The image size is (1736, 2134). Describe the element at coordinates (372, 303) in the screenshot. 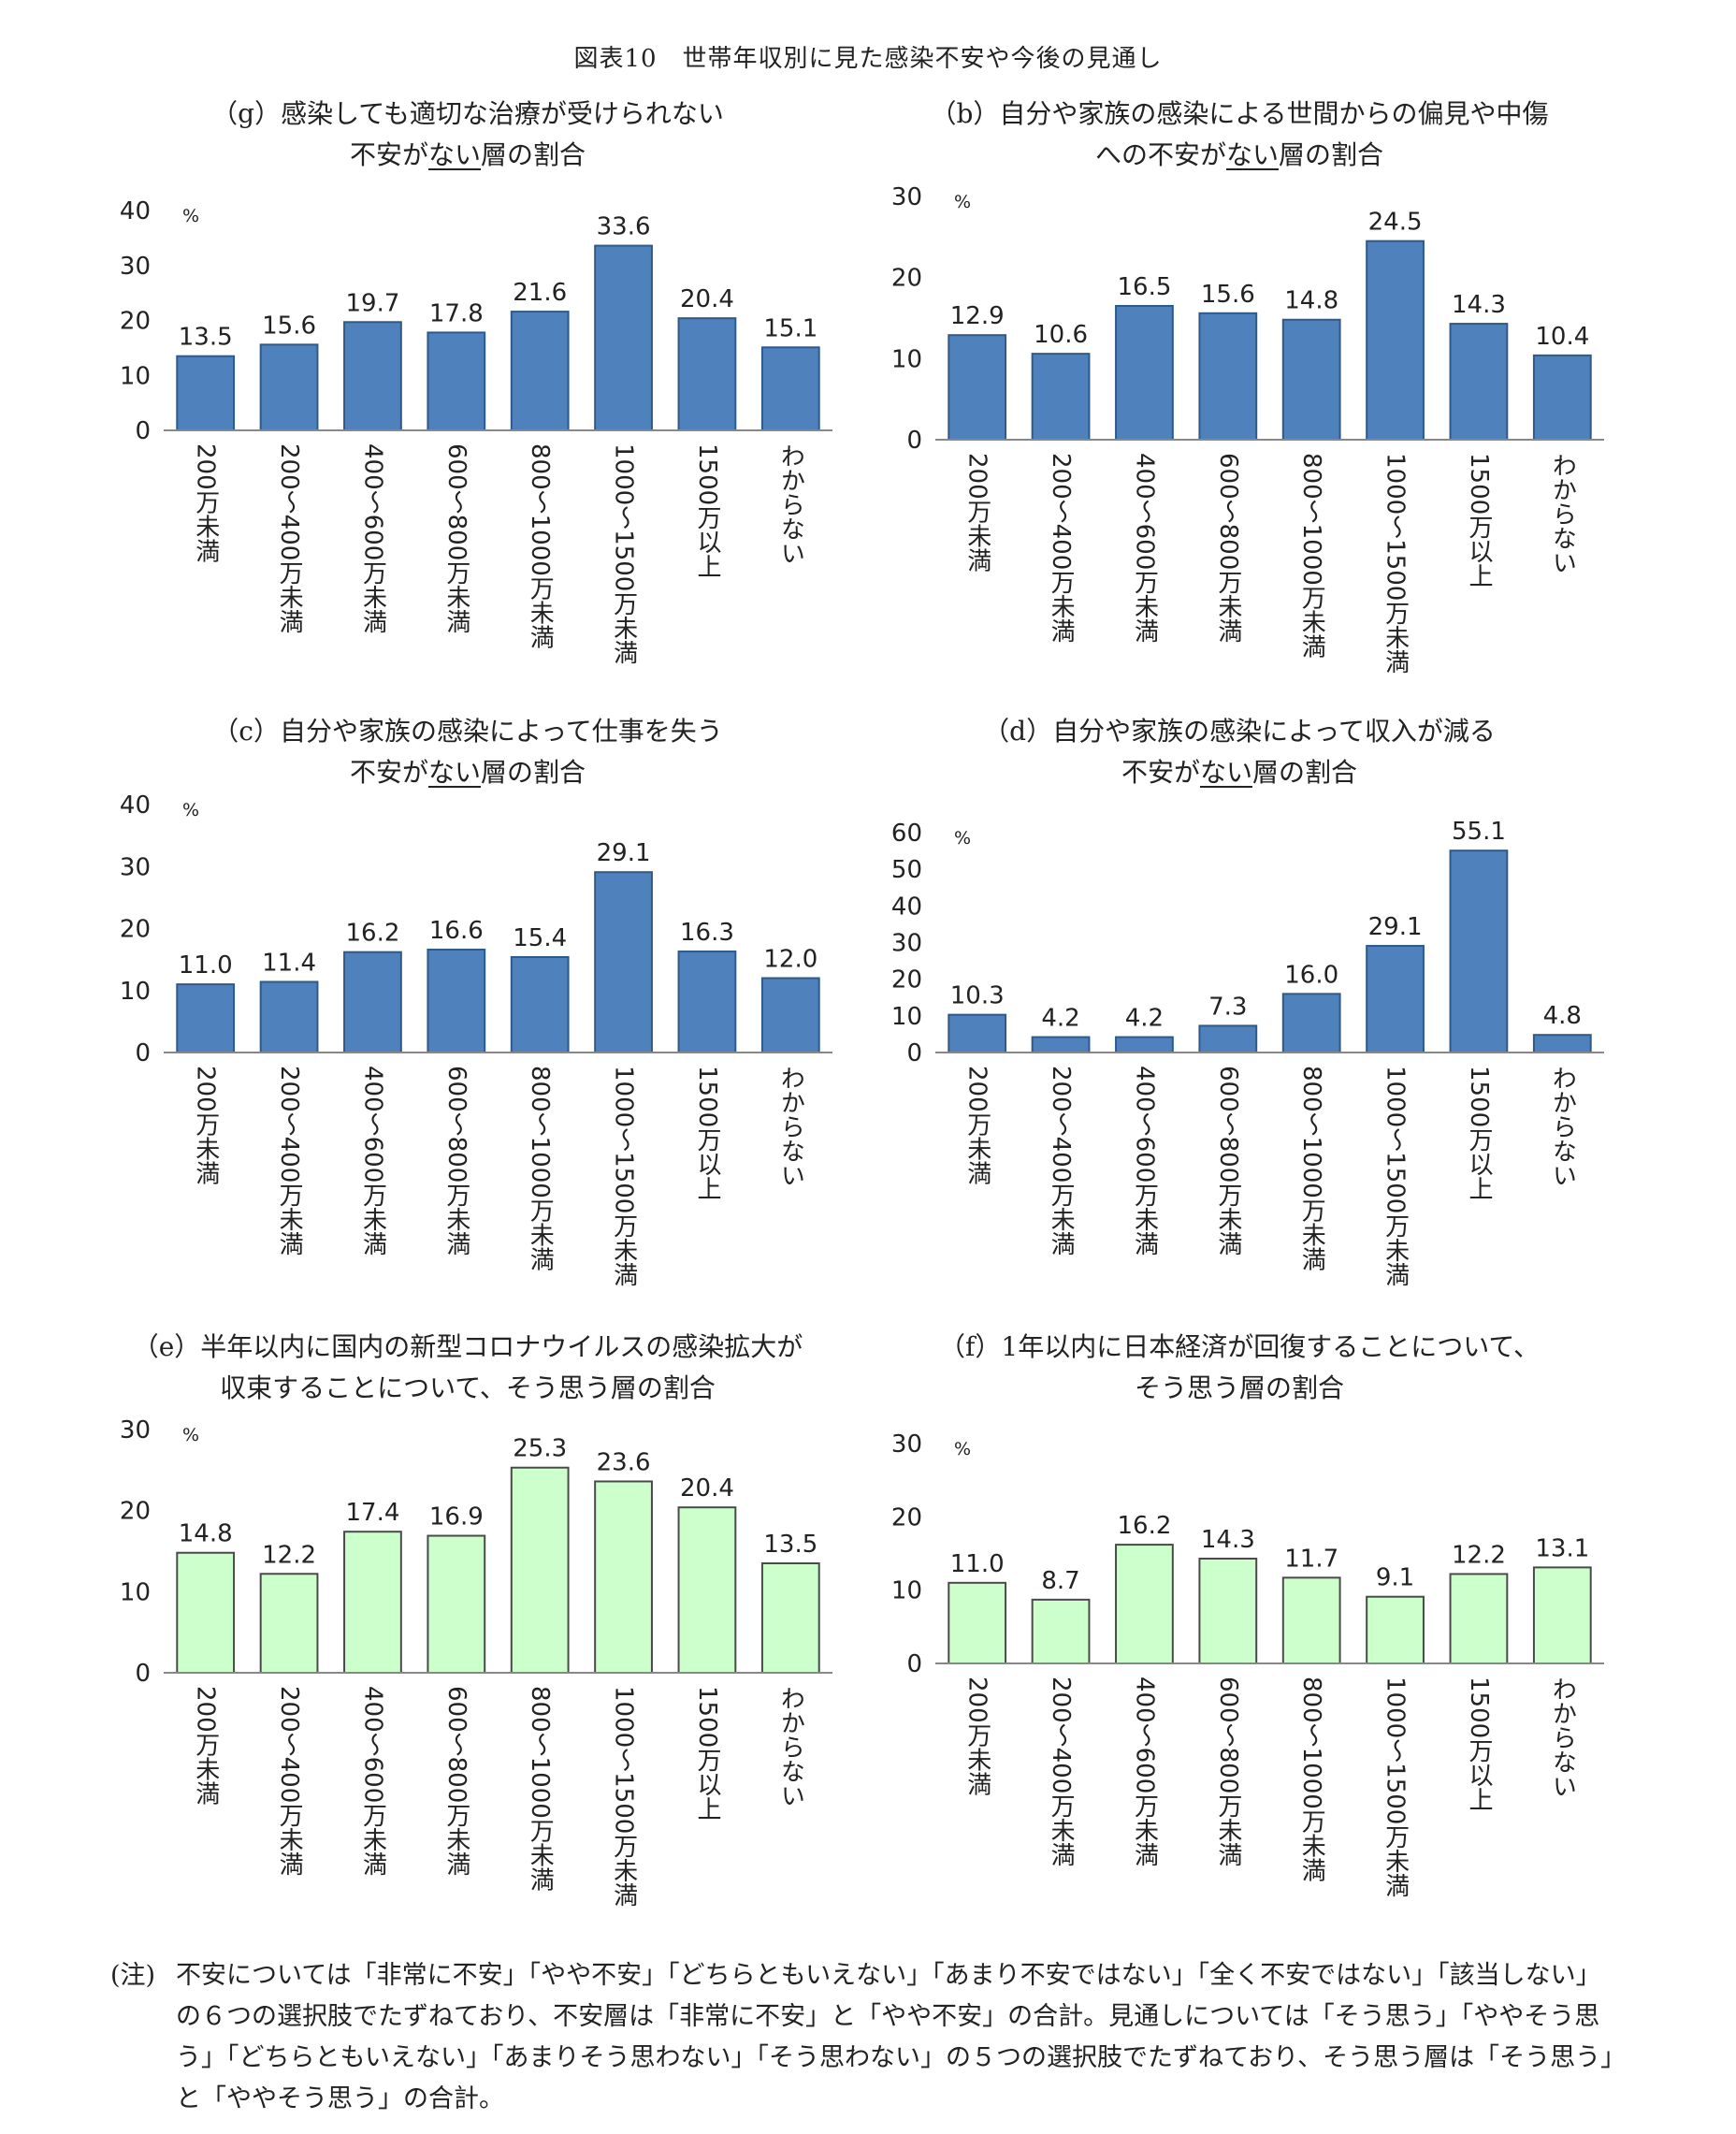

I see `bar-value-label: 19.7` at that location.